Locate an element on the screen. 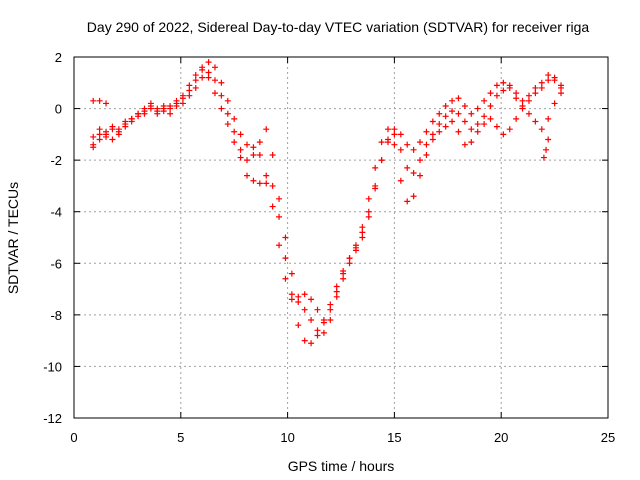  y-tick-label: 0 is located at coordinates (58, 109).